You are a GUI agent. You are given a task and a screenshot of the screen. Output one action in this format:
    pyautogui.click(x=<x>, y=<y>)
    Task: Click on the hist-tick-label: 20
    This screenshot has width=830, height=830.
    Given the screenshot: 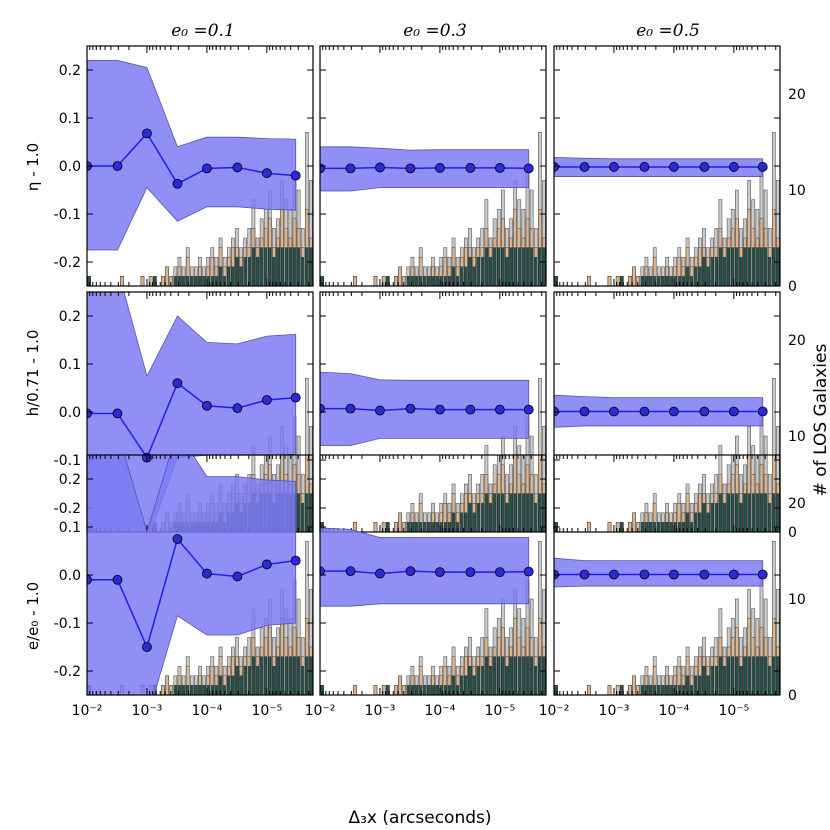 What is the action you would take?
    pyautogui.click(x=797, y=341)
    